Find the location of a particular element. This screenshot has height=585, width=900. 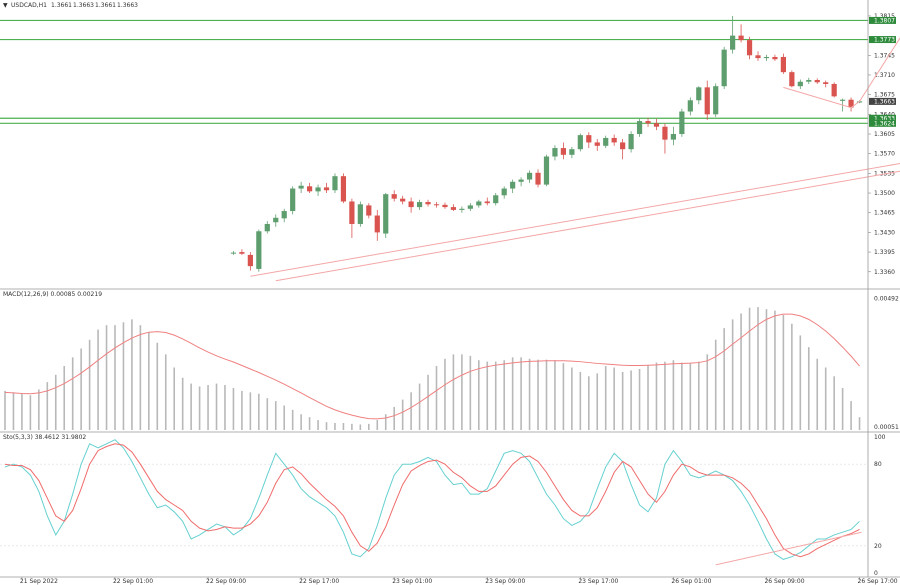

stoch-tick-label: 20 is located at coordinates (878, 546).